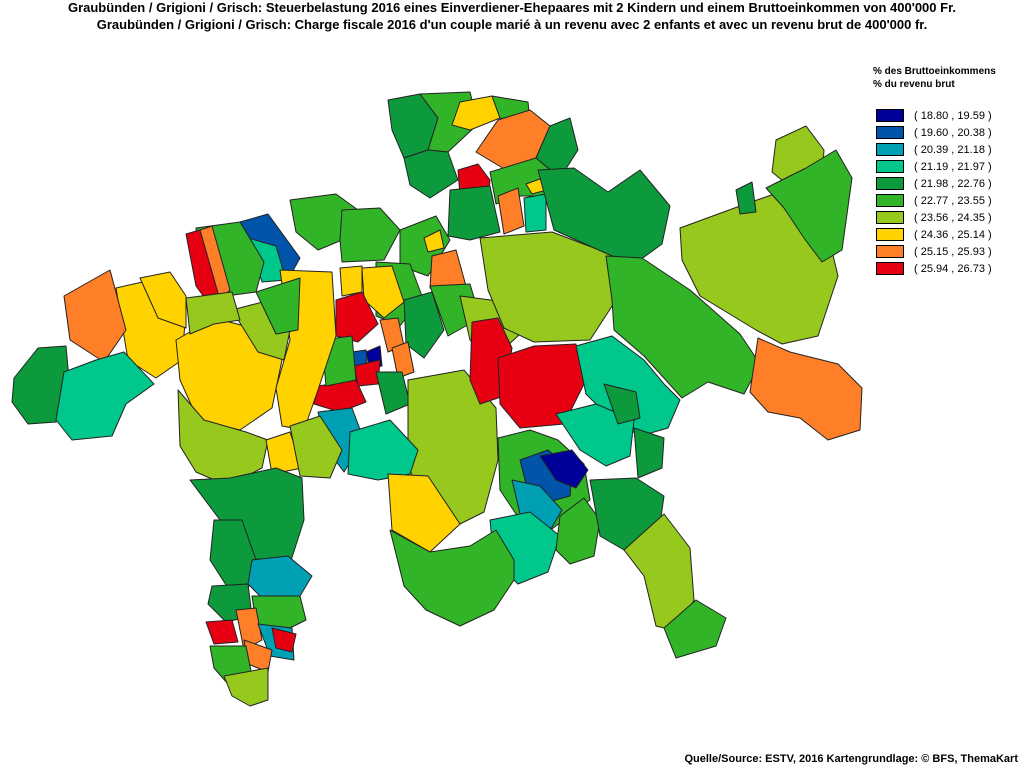  I want to click on legend-label: ( 21.98 , 22.76 ), so click(953, 183).